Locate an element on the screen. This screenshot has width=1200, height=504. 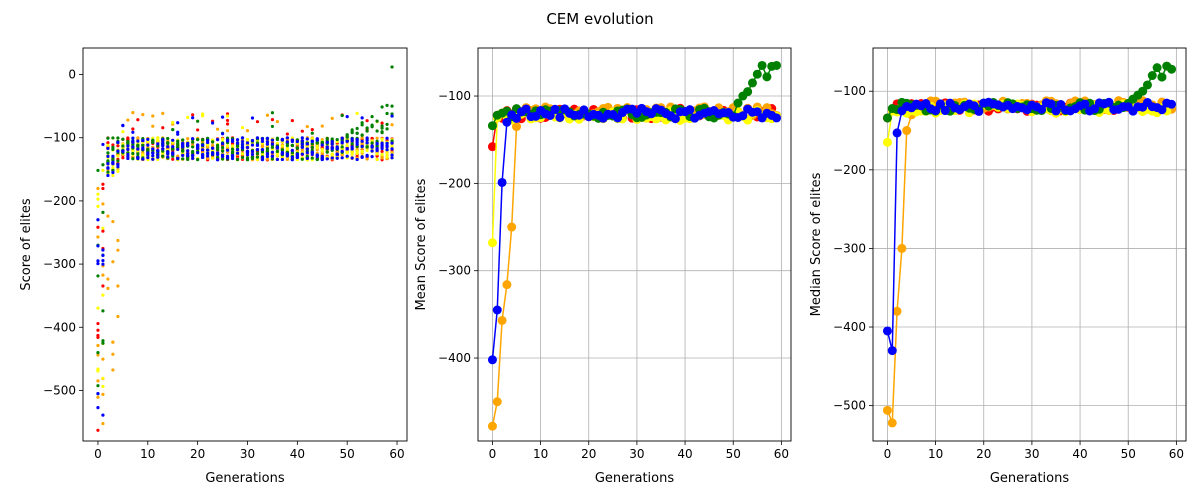
x-tick-label: 60 is located at coordinates (396, 454).